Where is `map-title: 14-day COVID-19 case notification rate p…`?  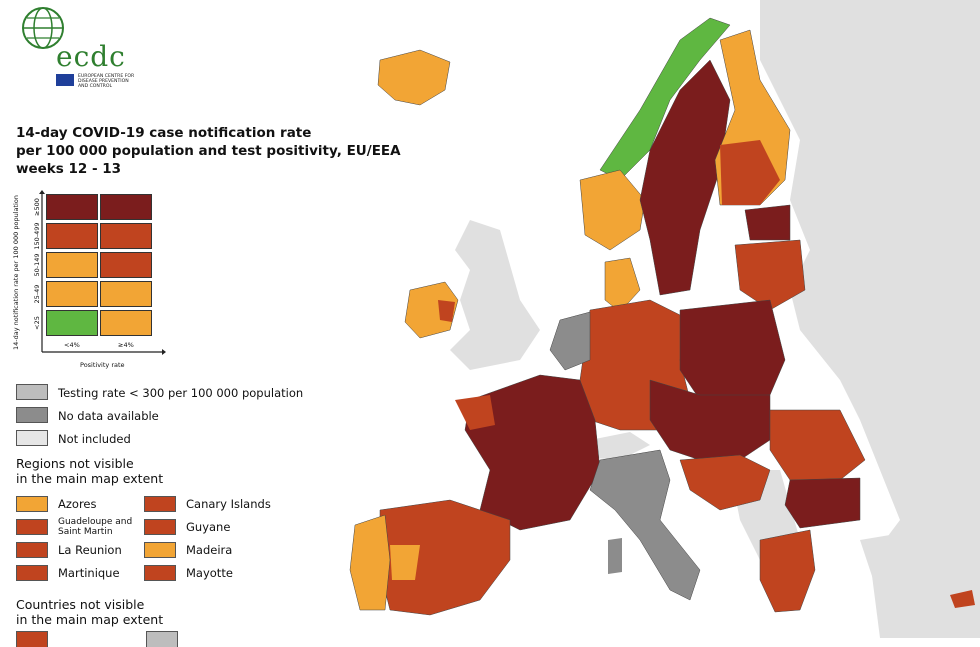
map-title: 14-day COVID-19 case notification rate p… is located at coordinates (216, 151).